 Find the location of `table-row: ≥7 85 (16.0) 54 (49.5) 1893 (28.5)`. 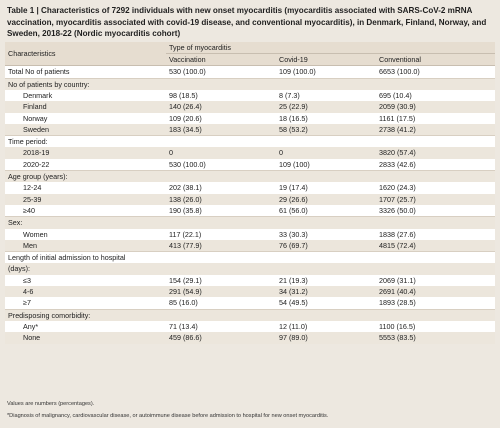

table-row: ≥7 85 (16.0) 54 (49.5) 1893 (28.5) is located at coordinates (250, 303).